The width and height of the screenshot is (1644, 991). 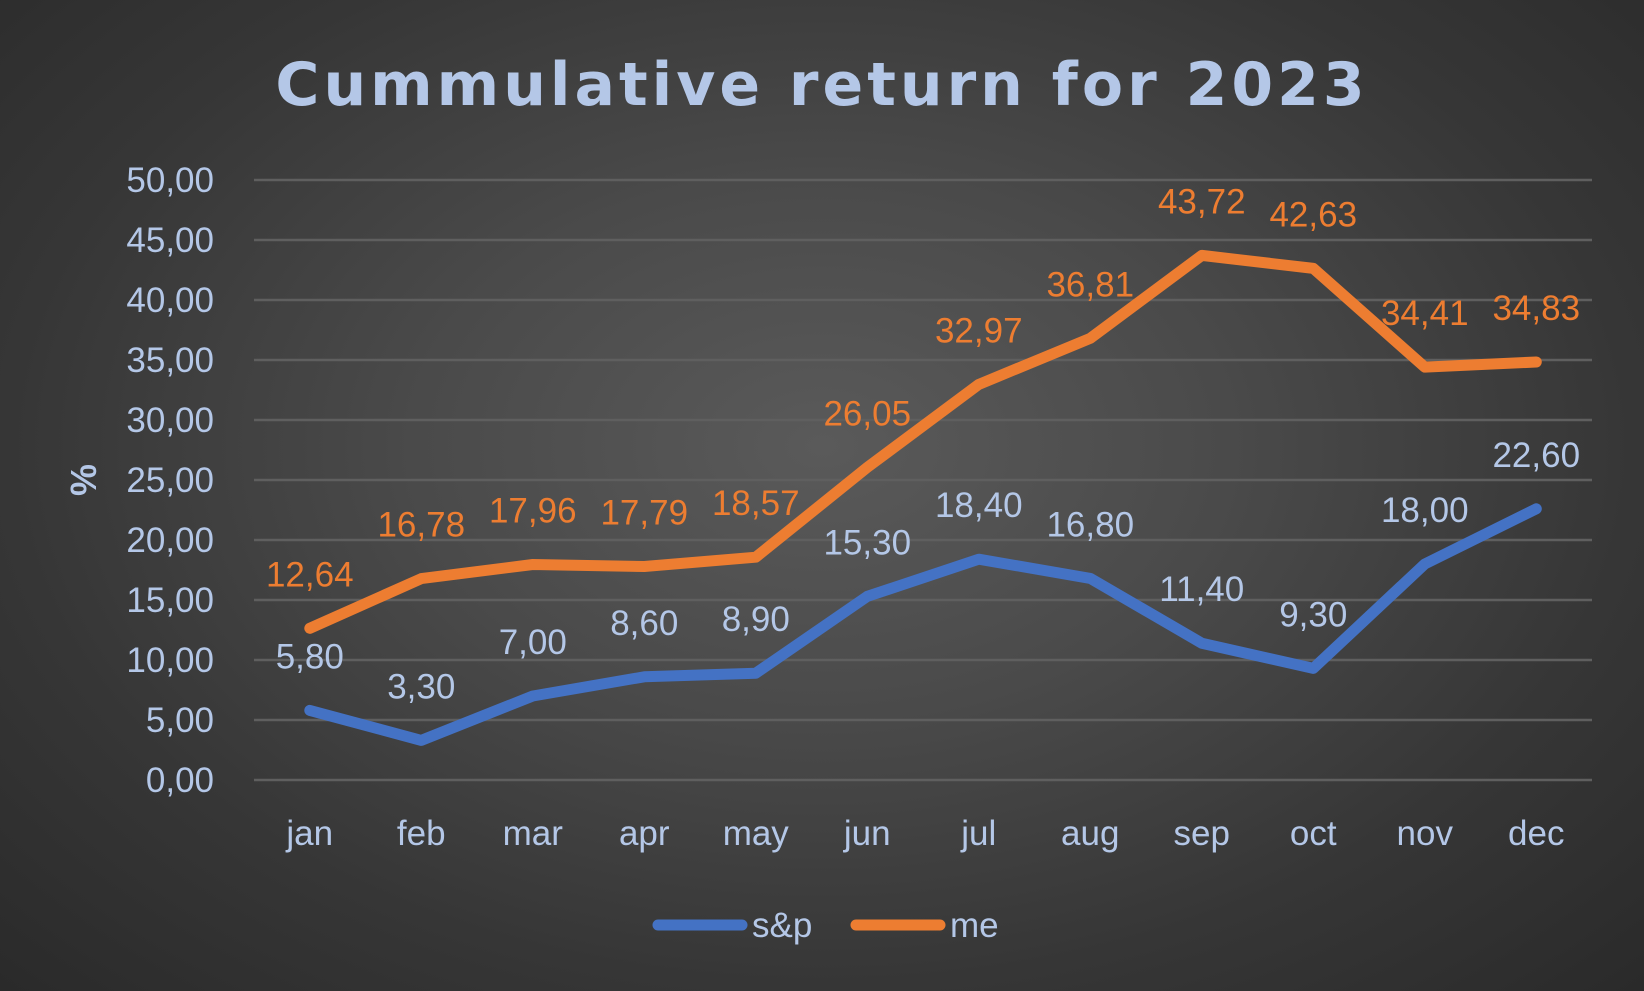 What do you see at coordinates (533, 833) in the screenshot?
I see `x-tick-label: mar` at bounding box center [533, 833].